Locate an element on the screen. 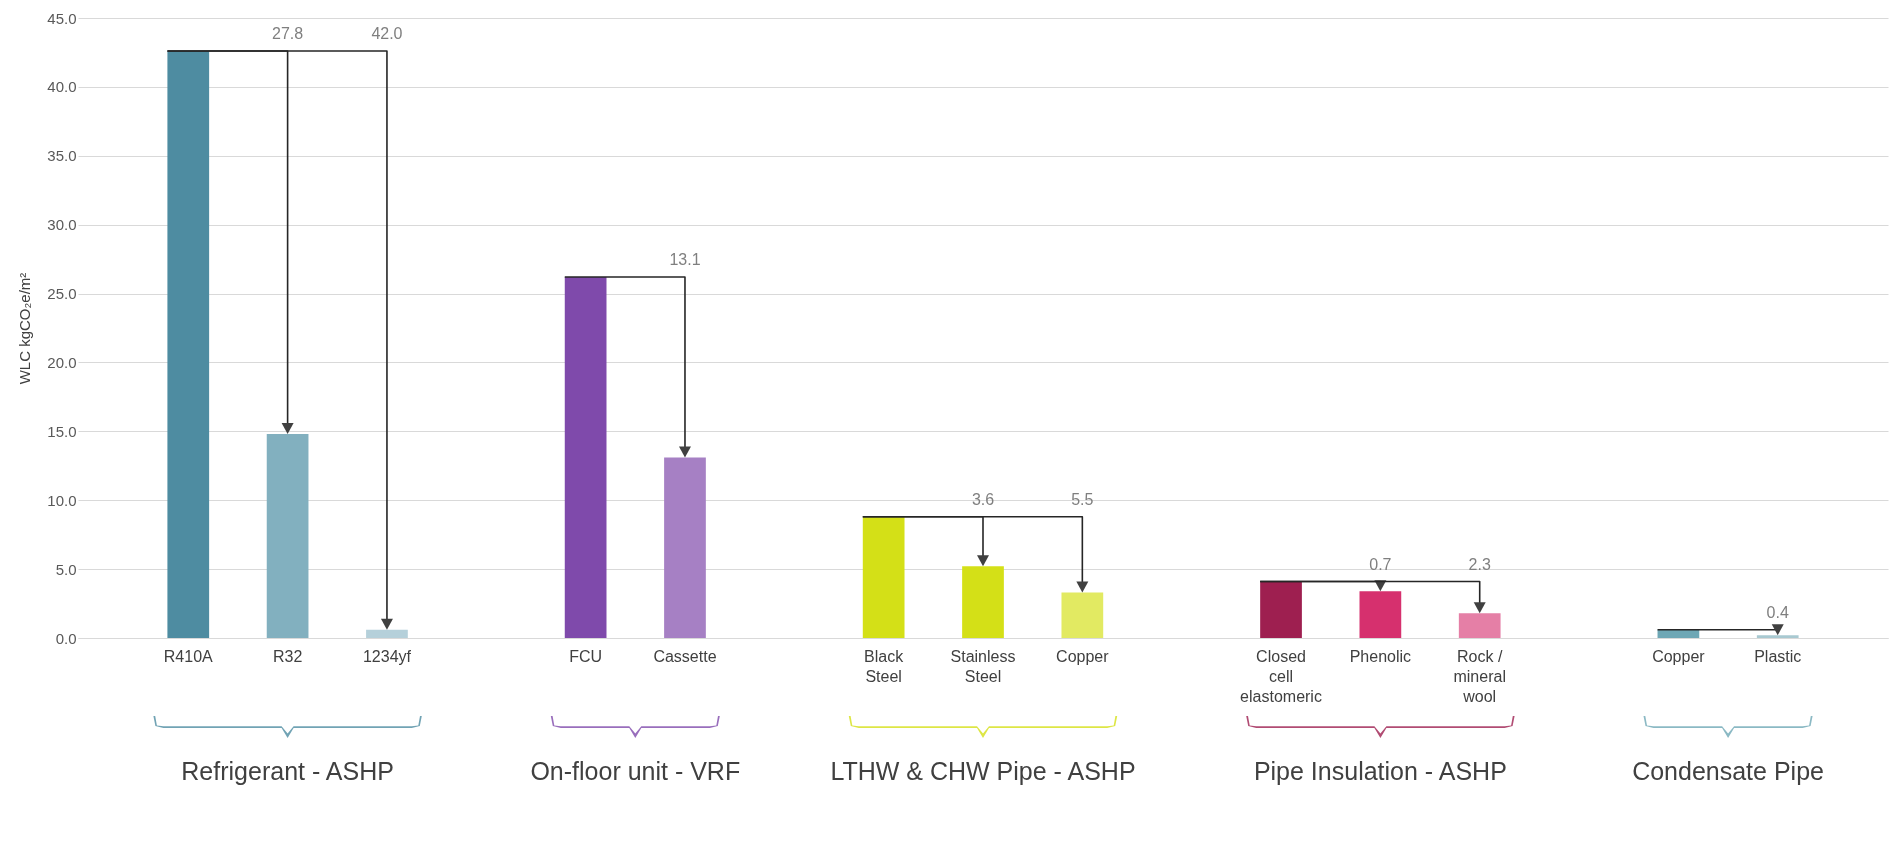  y-tick-label: 10.0 is located at coordinates (62, 500).